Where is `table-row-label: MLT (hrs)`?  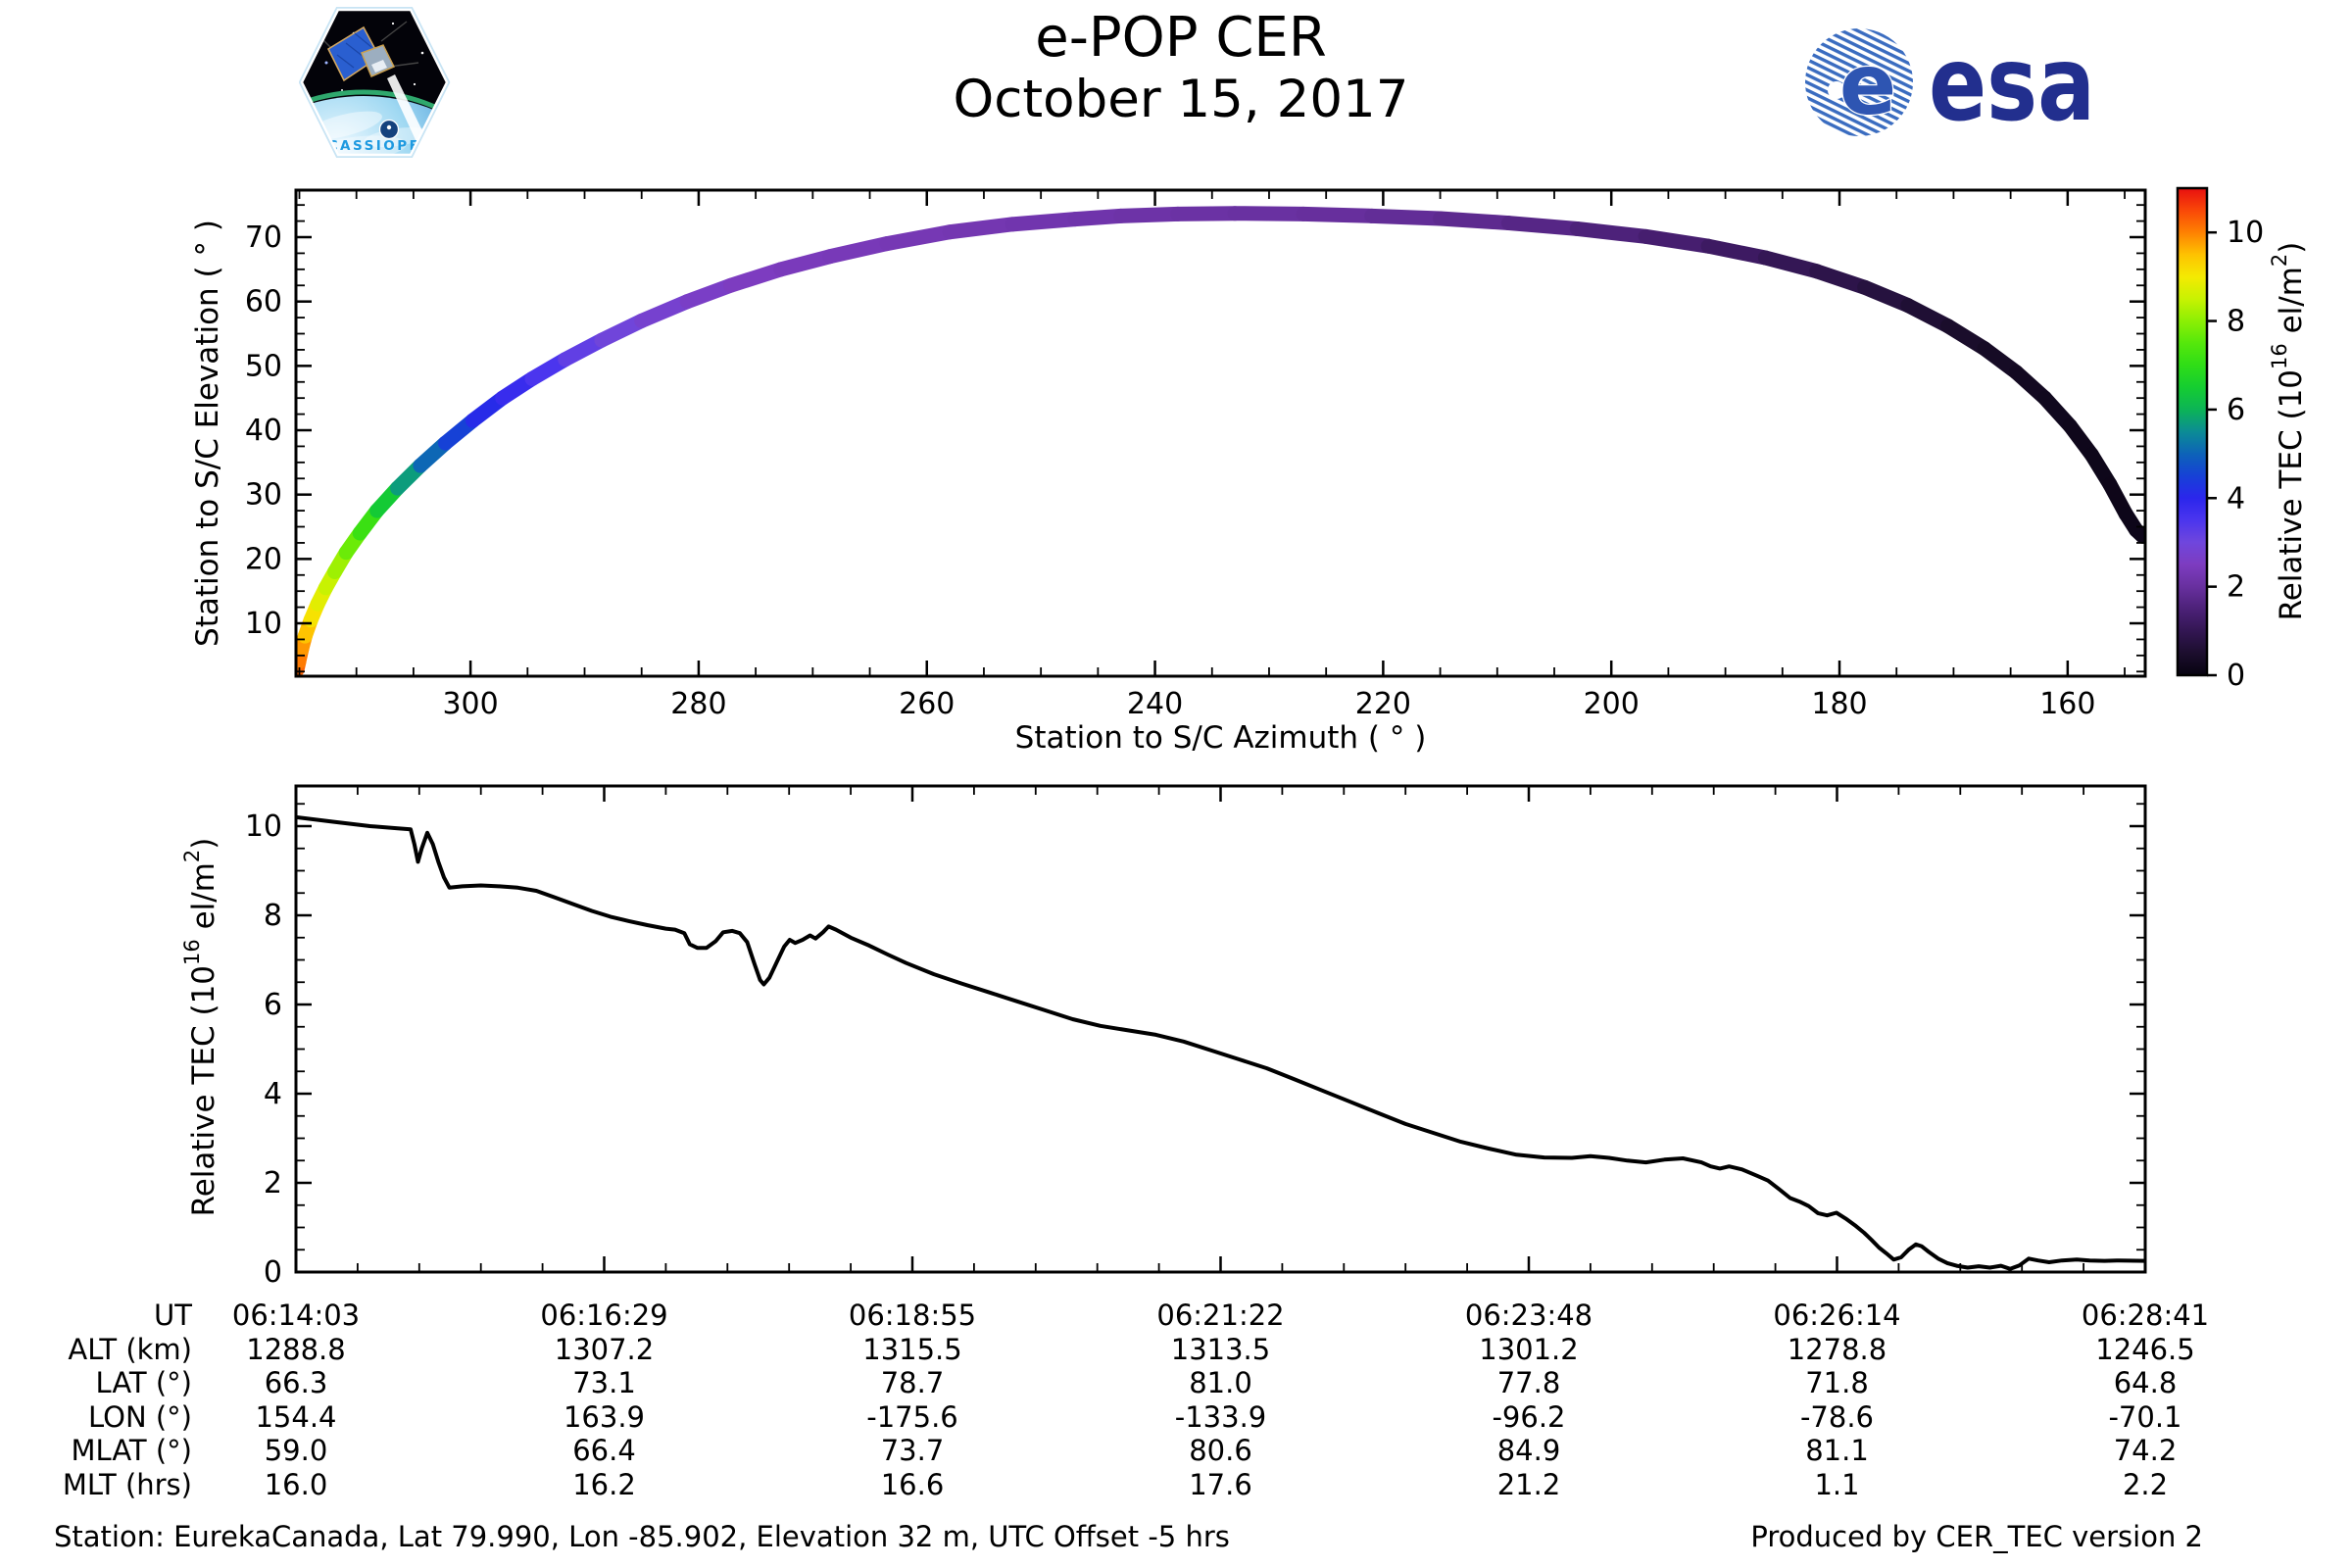 table-row-label: MLT (hrs) is located at coordinates (127, 1484).